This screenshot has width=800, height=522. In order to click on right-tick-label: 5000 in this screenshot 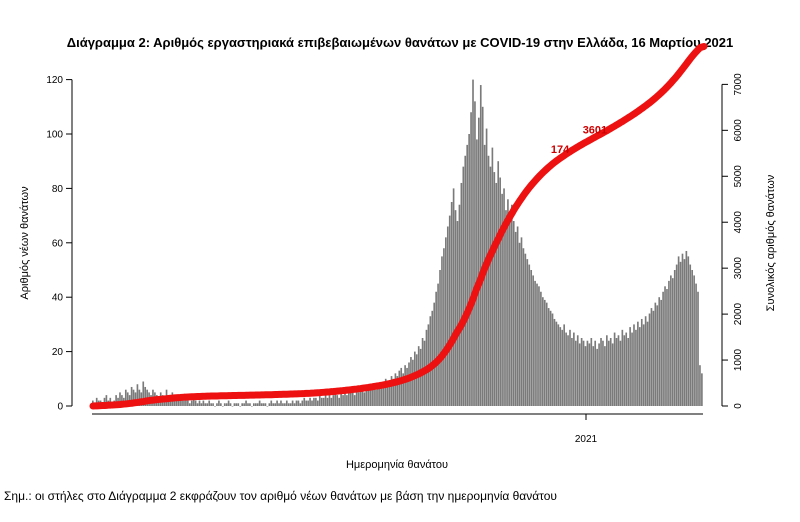, I will do `click(738, 176)`.